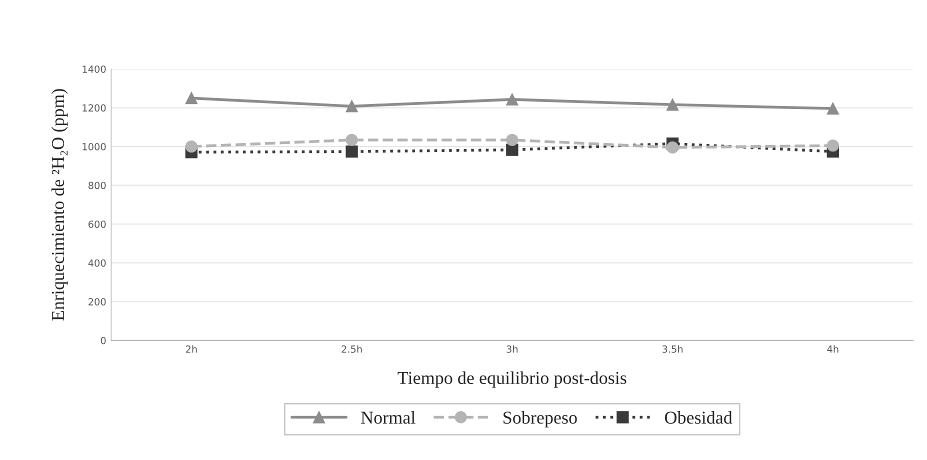 This screenshot has width=927, height=460. I want to click on y-tick-label: 800, so click(97, 186).